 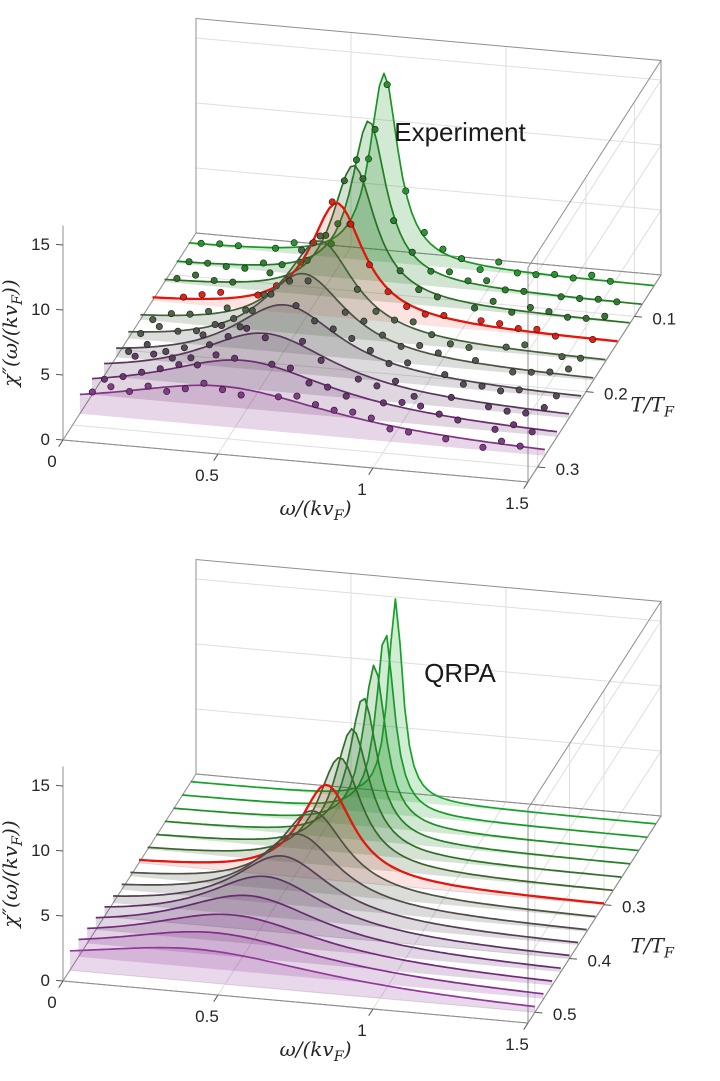 I want to click on z-tick-label: 10, so click(x=40, y=309).